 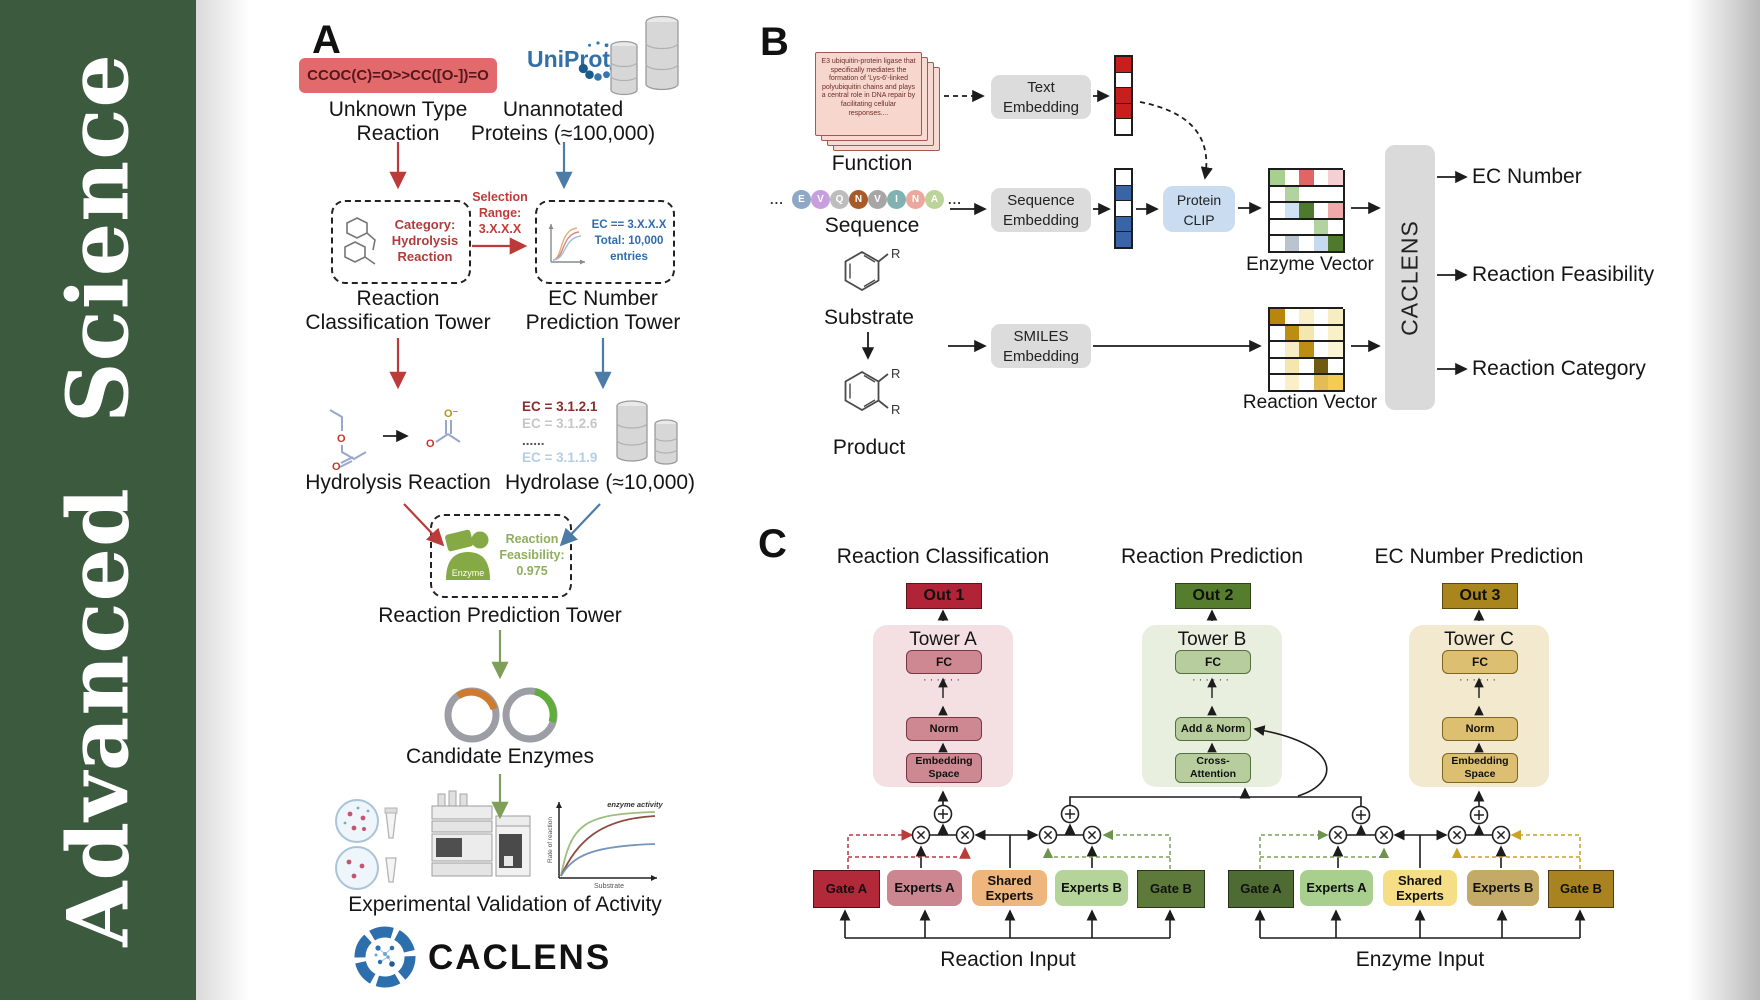 I want to click on panel-b-label: B, so click(x=774, y=42).